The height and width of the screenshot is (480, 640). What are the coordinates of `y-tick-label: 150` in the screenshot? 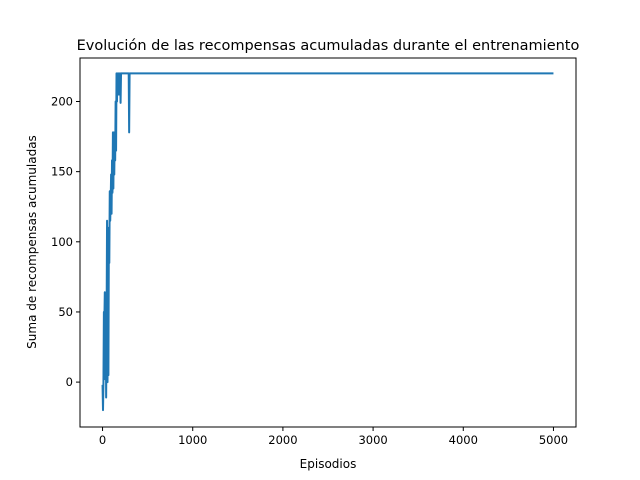 It's located at (62, 172).